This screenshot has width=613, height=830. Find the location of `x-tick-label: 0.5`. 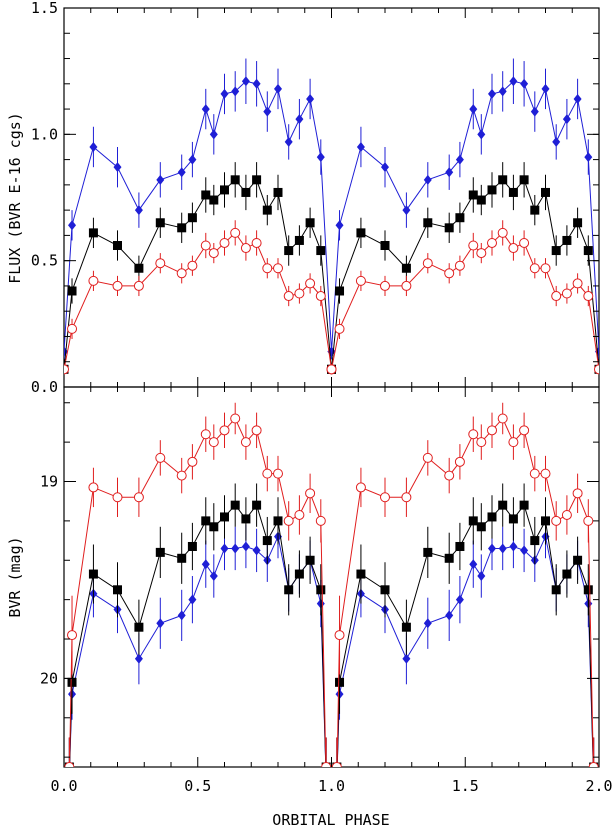

x-tick-label: 0.5 is located at coordinates (197, 786).